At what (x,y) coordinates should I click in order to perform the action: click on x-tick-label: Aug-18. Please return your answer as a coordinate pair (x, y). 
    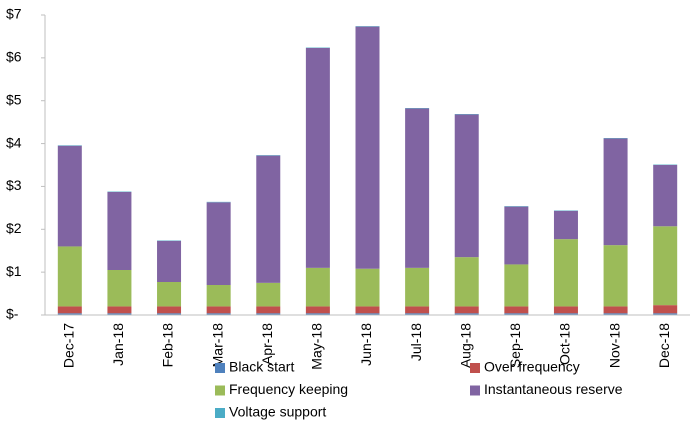
    Looking at the image, I should click on (465, 345).